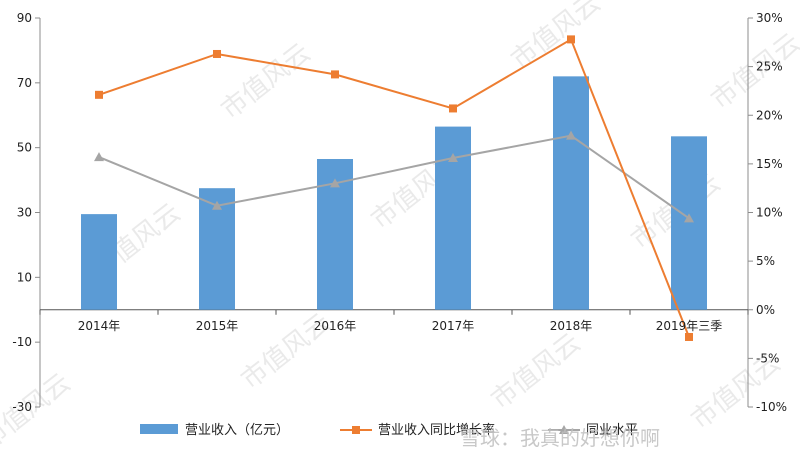 The width and height of the screenshot is (800, 461). What do you see at coordinates (24, 148) in the screenshot?
I see `left-tick-label: 50` at bounding box center [24, 148].